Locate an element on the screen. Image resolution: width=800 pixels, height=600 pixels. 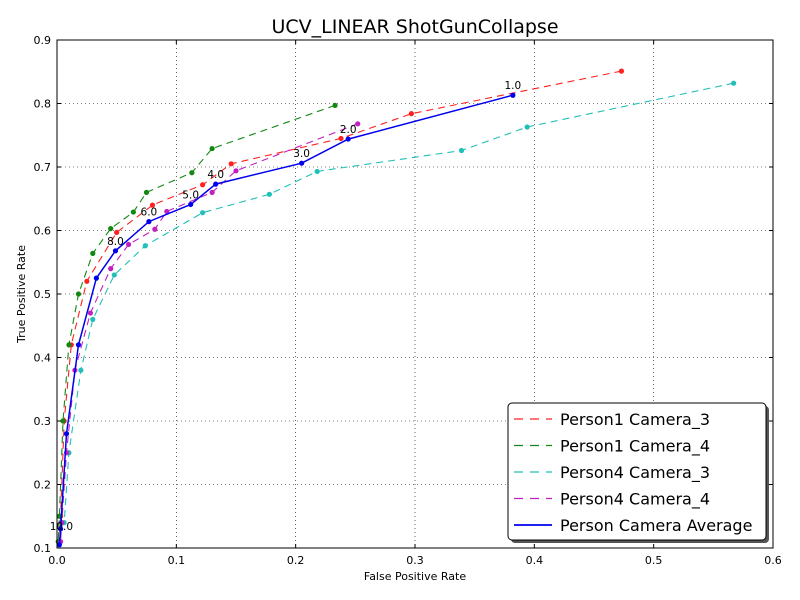
threshold-label: 6.0 is located at coordinates (149, 213).